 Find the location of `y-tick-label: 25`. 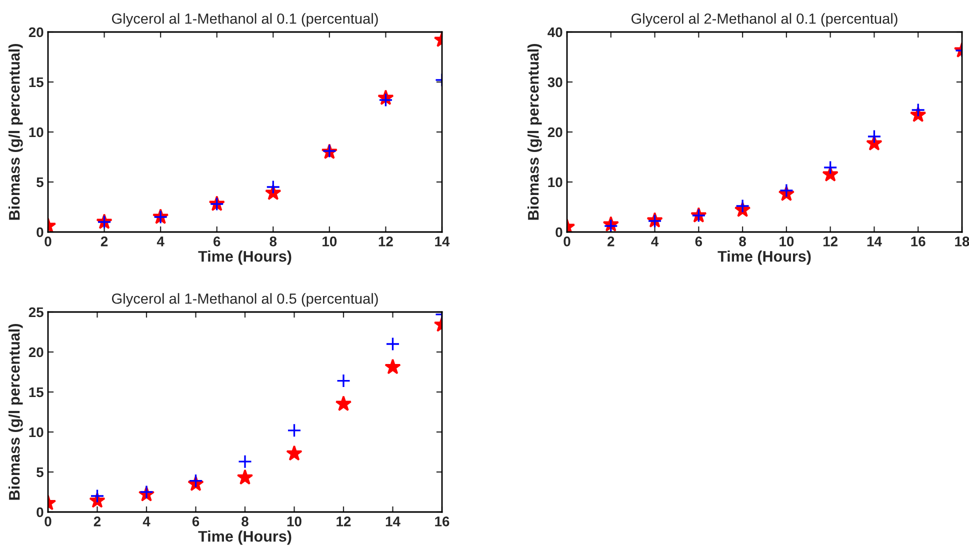

y-tick-label: 25 is located at coordinates (36, 312).